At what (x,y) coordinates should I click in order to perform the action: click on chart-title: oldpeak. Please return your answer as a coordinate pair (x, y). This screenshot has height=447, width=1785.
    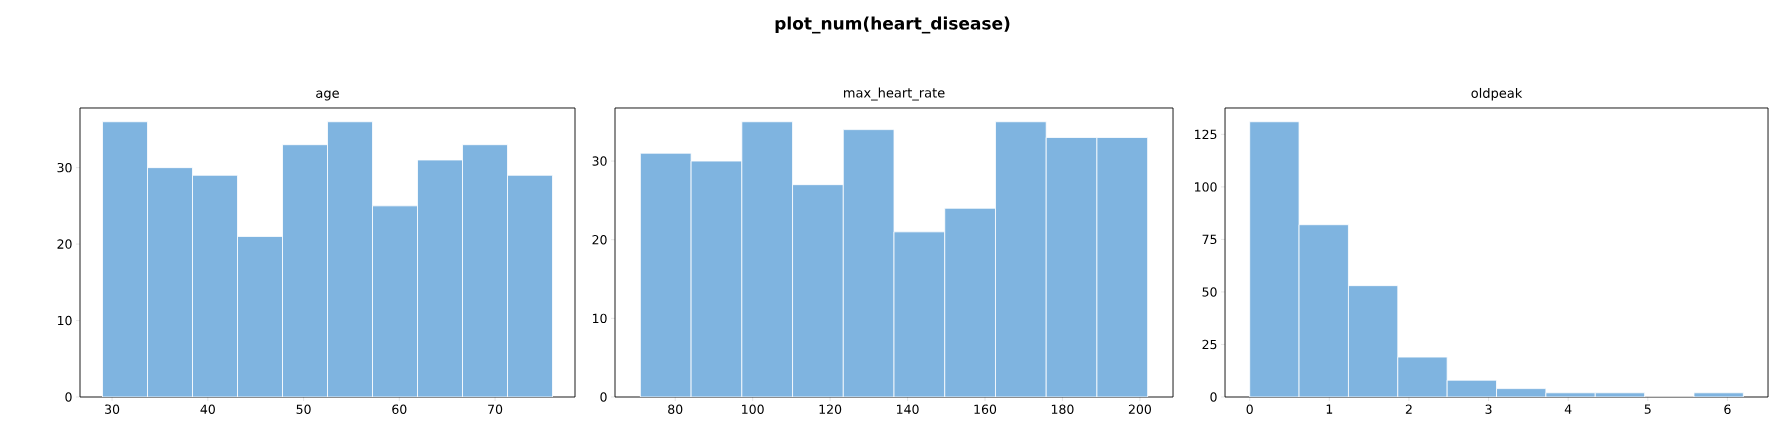
    Looking at the image, I should click on (1497, 94).